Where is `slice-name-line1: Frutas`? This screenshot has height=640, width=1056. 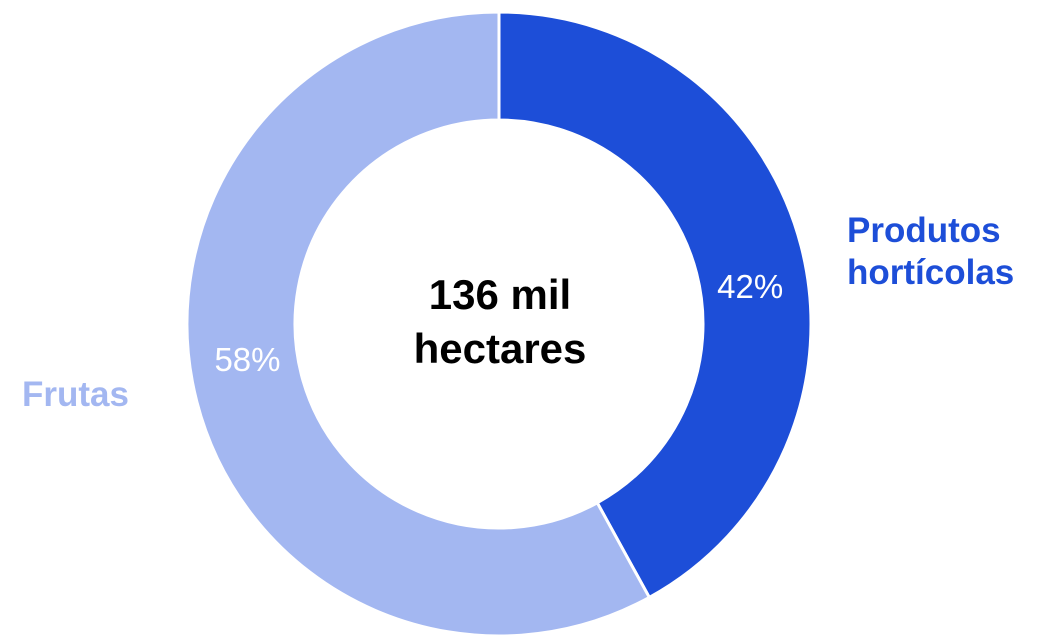 slice-name-line1: Frutas is located at coordinates (75, 394).